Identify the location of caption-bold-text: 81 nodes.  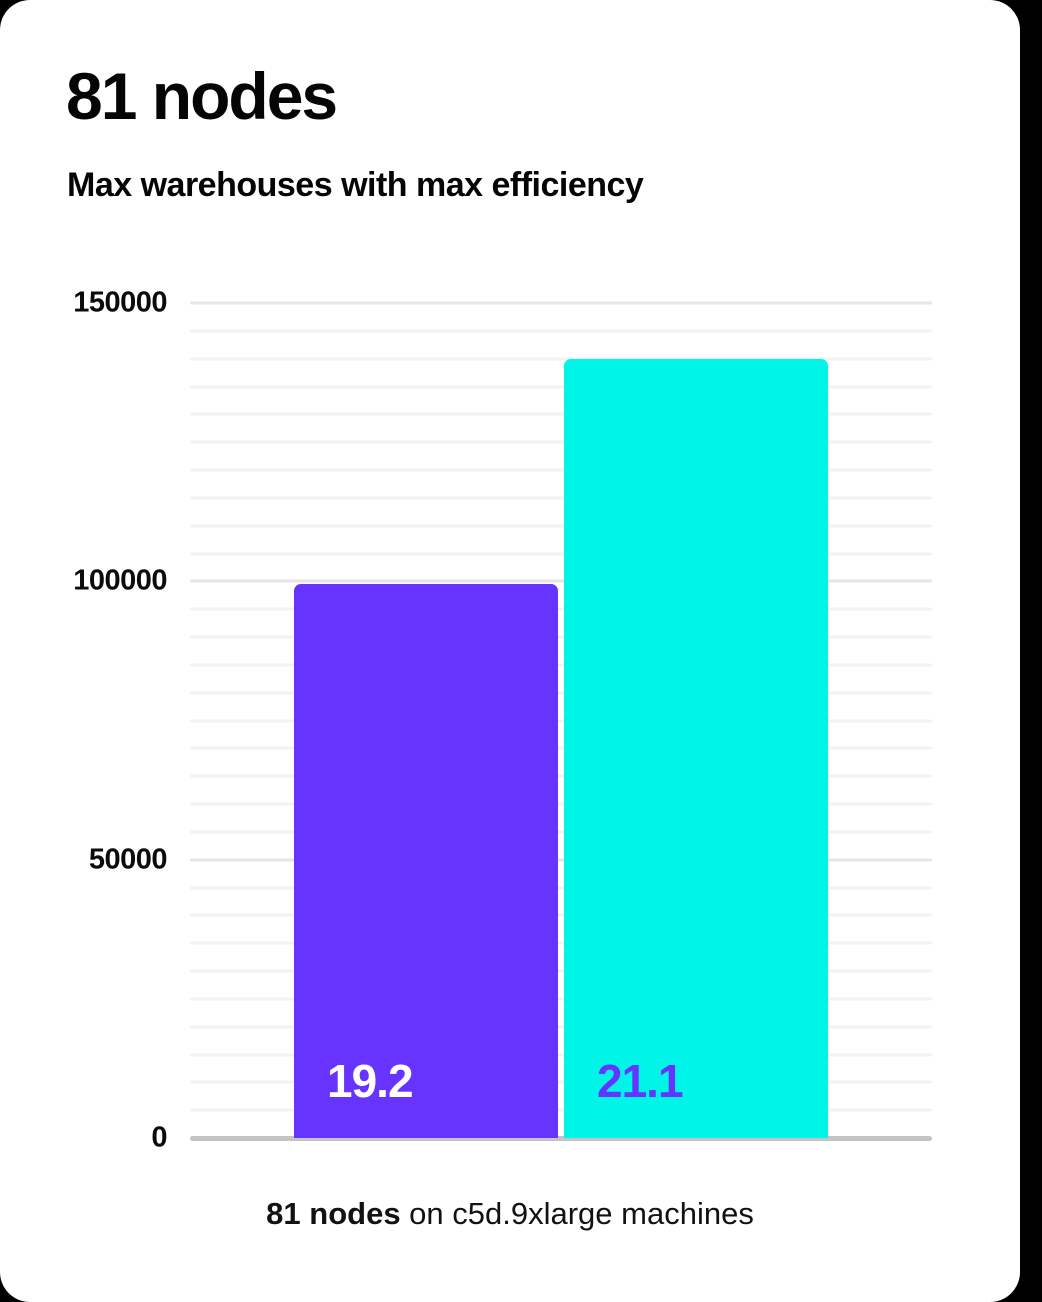
(333, 1213).